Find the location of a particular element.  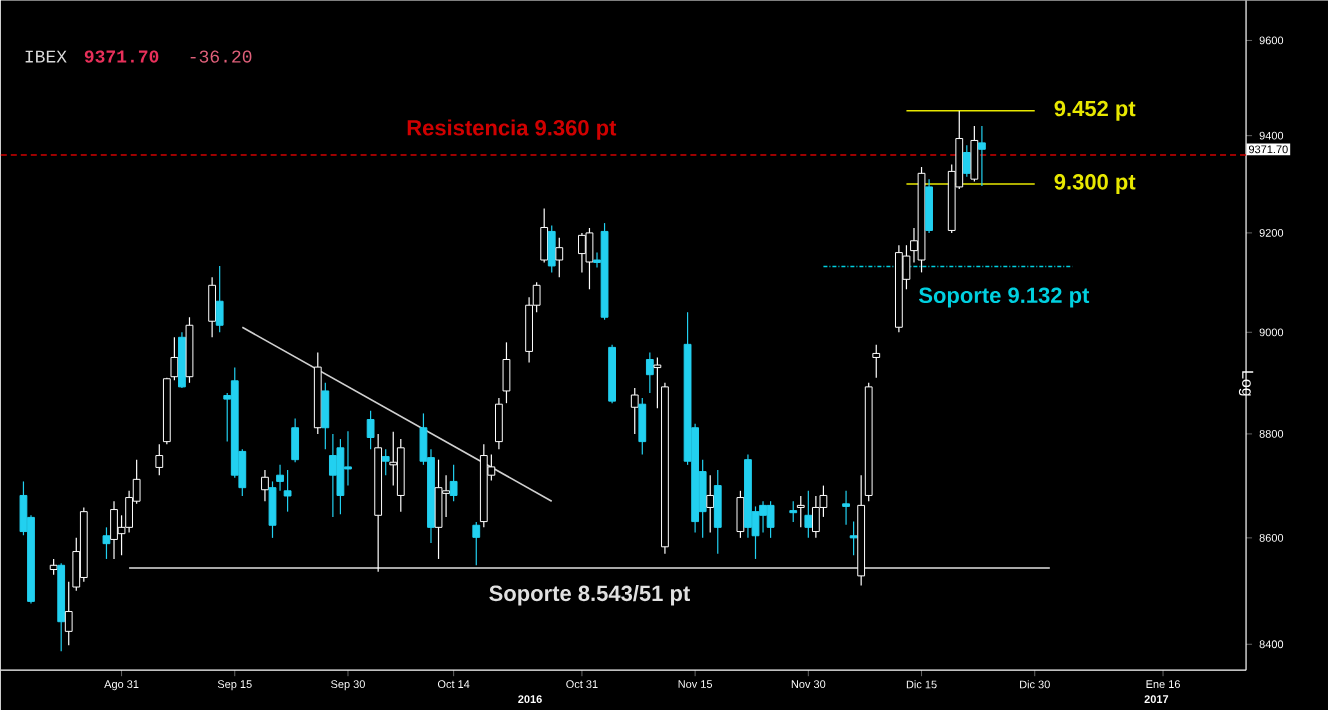

ref-line-label: Resistencia 9.360 pt is located at coordinates (512, 129).